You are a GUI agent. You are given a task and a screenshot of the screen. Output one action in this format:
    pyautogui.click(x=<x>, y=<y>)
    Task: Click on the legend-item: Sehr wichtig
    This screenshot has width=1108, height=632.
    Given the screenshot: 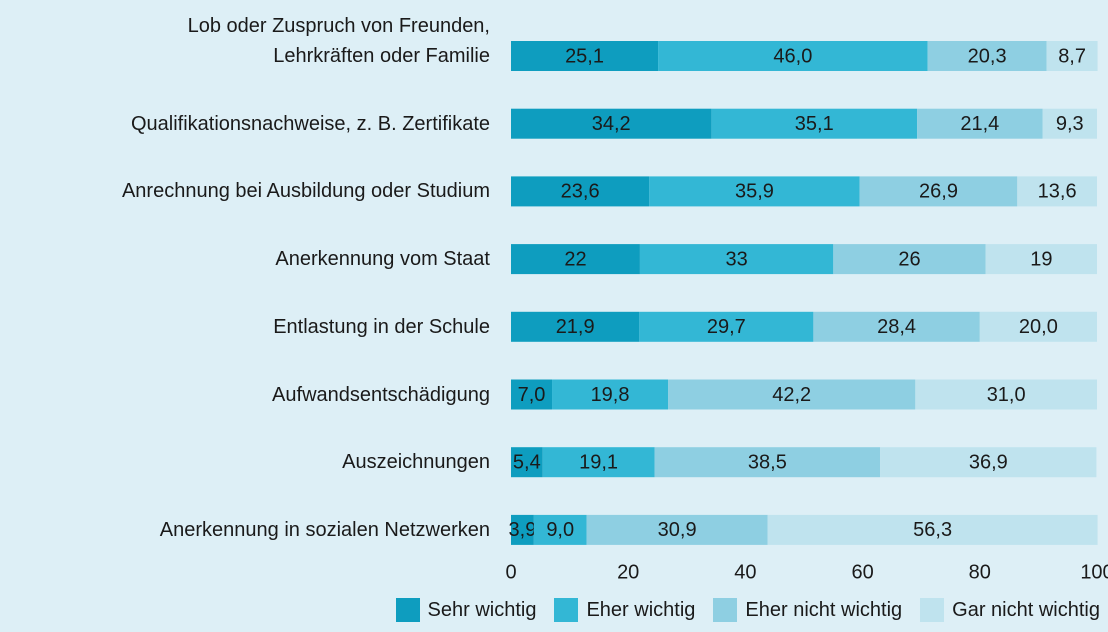 What is the action you would take?
    pyautogui.click(x=466, y=610)
    